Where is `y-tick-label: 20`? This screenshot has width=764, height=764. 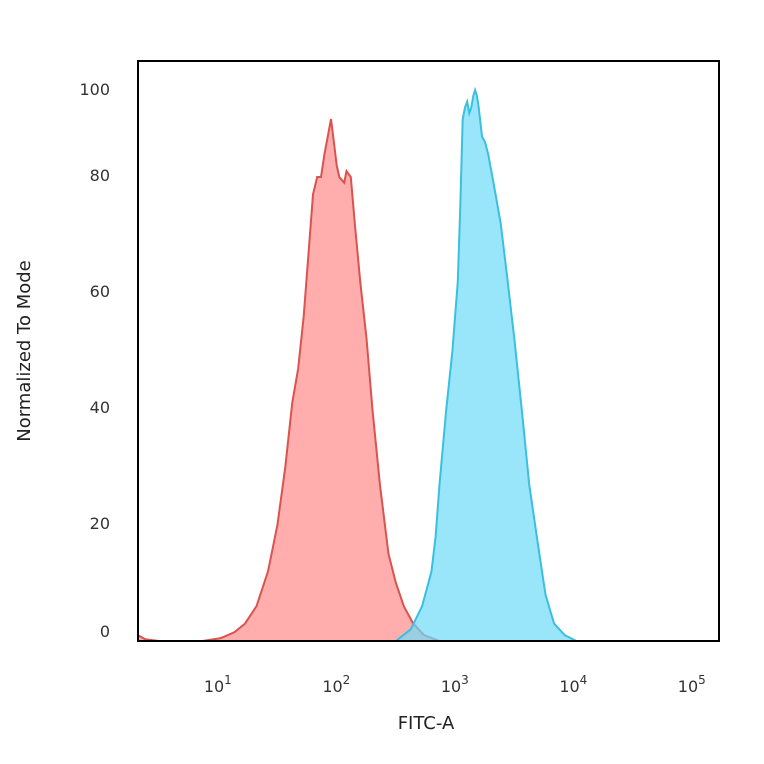
y-tick-label: 20 is located at coordinates (100, 523).